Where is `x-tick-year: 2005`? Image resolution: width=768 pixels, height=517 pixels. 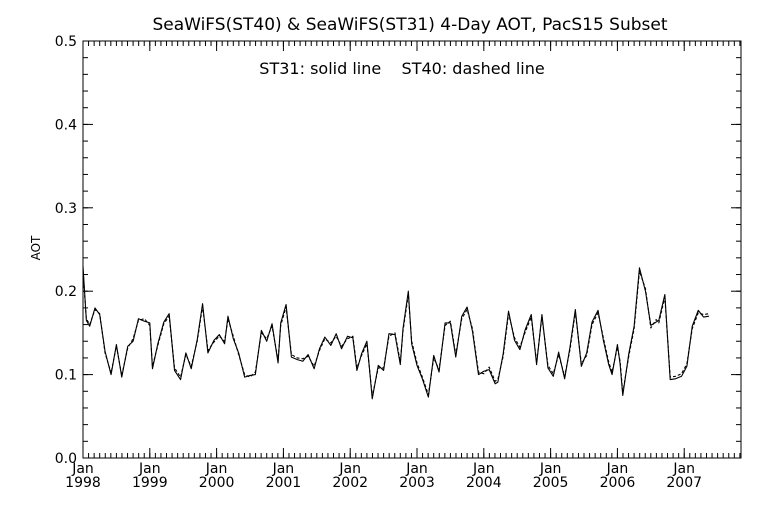
x-tick-year: 2005 is located at coordinates (551, 483).